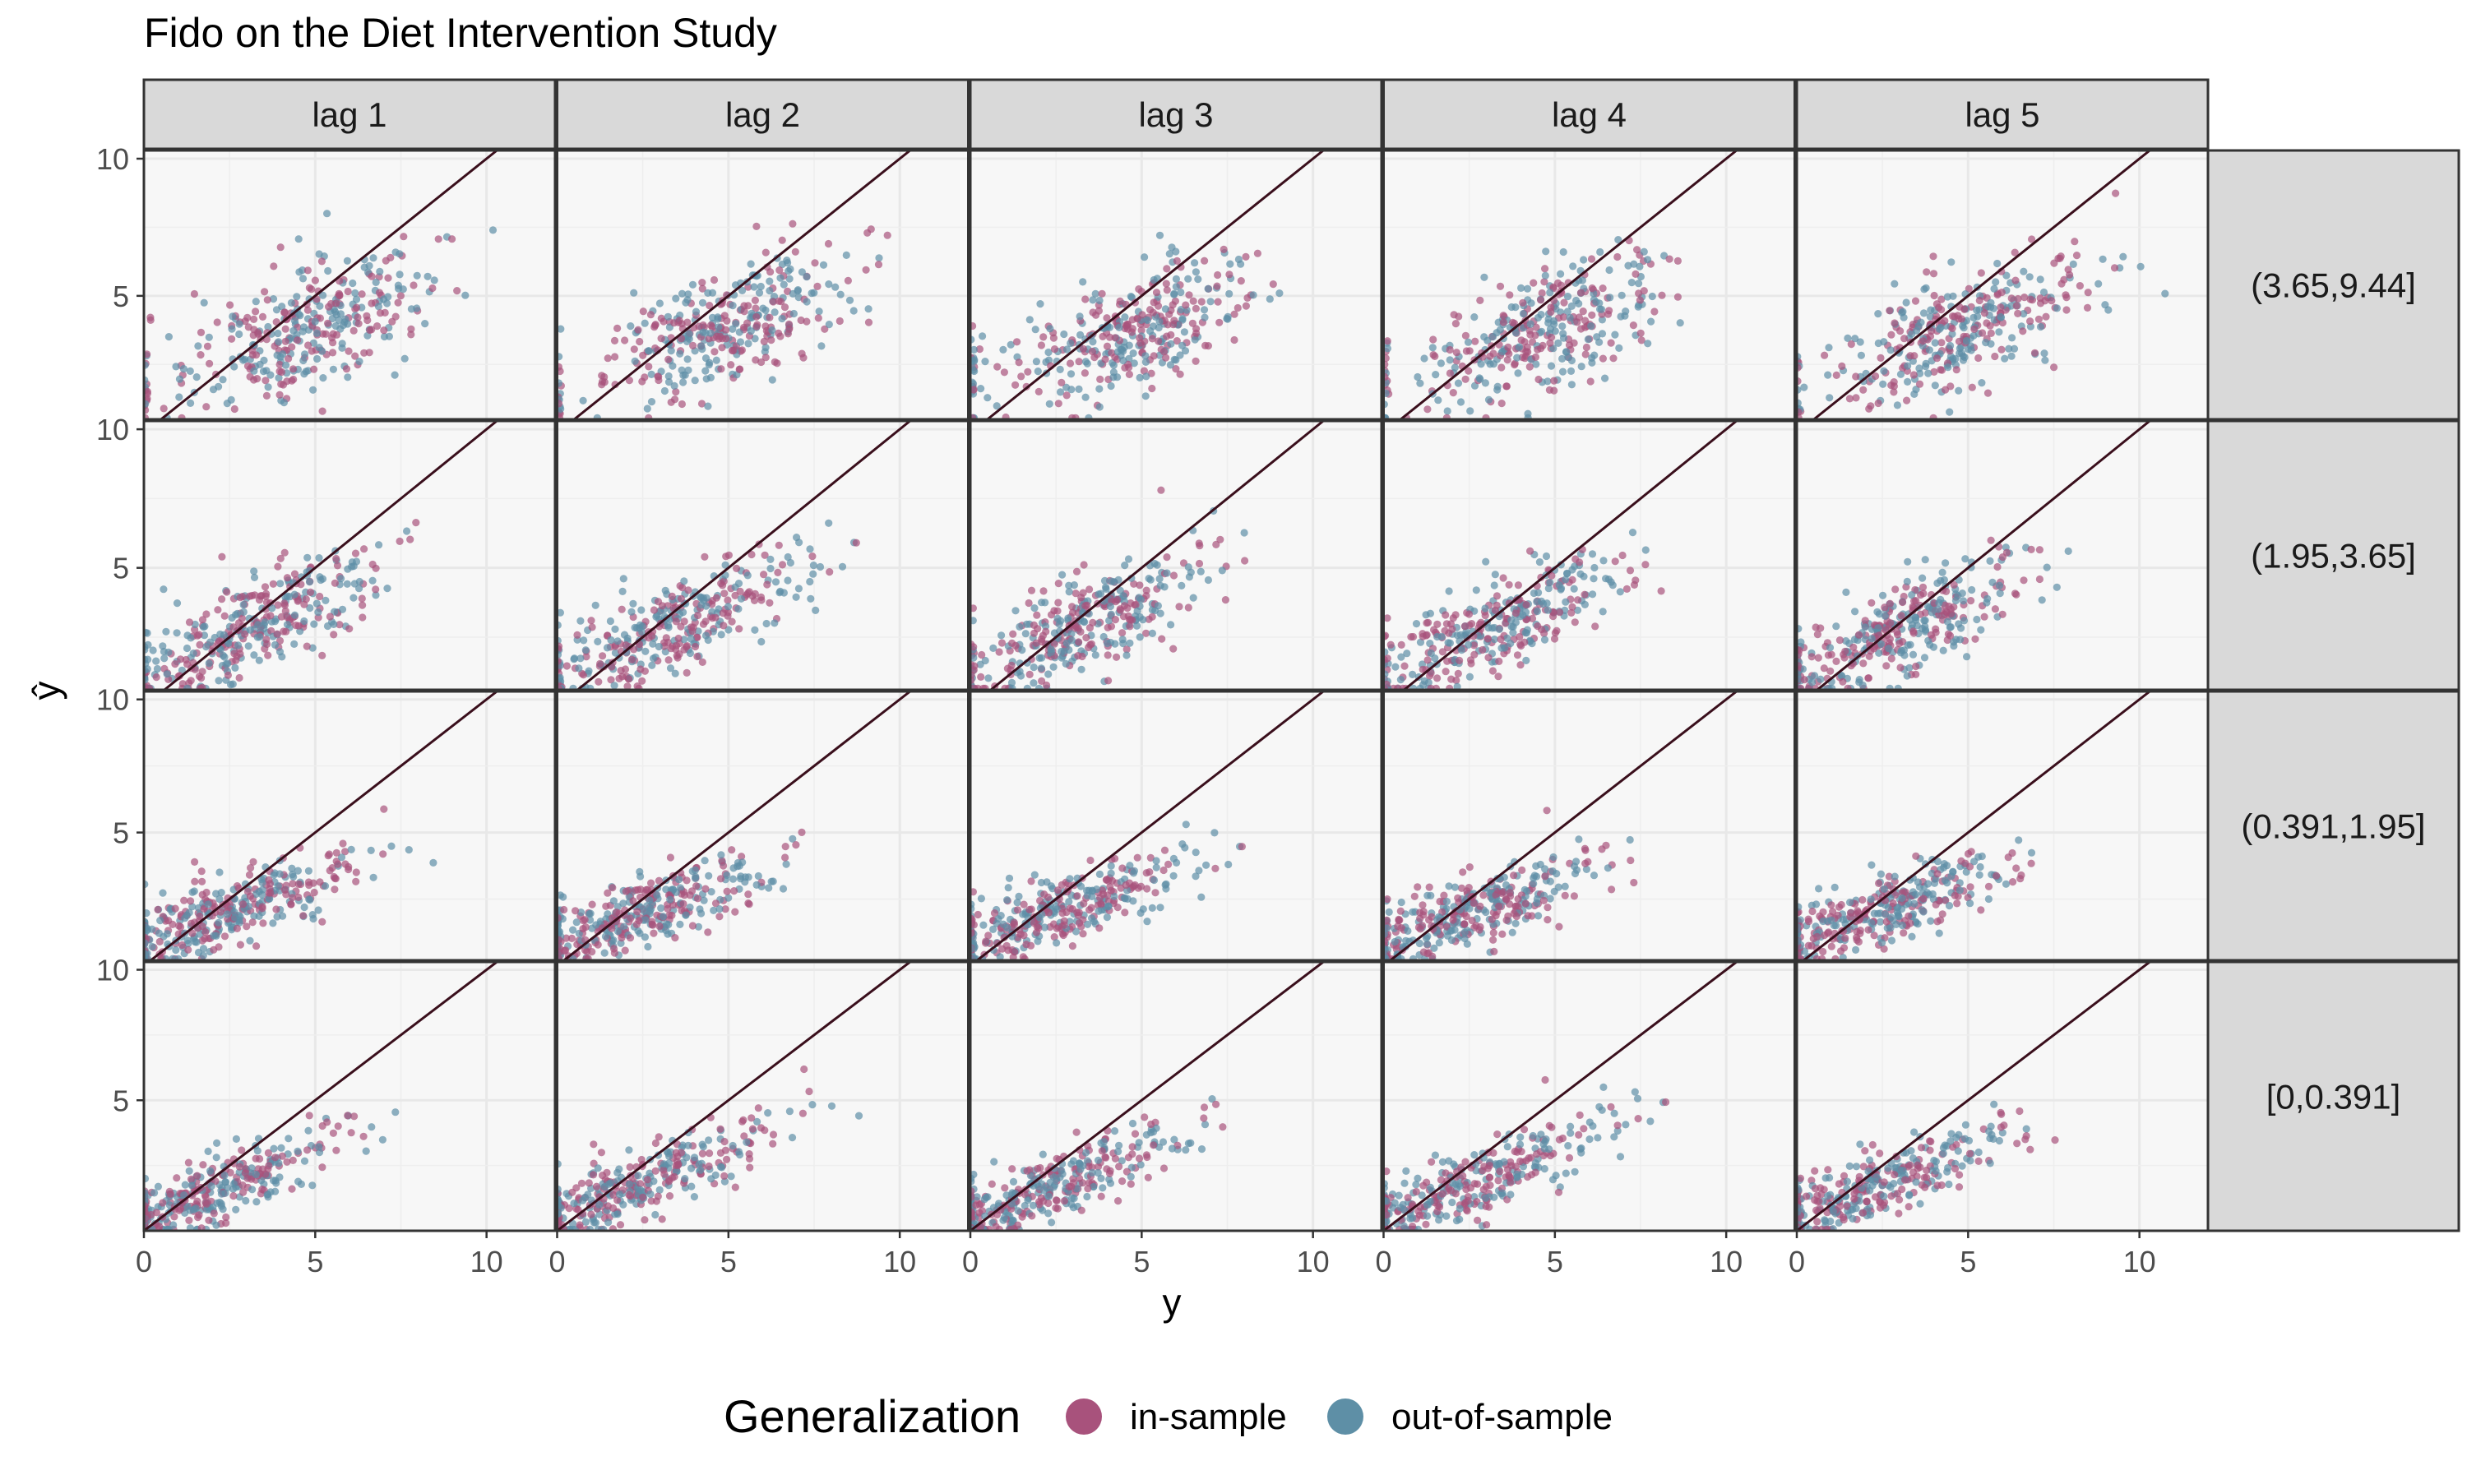 The width and height of the screenshot is (2467, 1484). I want to click on reference-line, so click(331, 555).